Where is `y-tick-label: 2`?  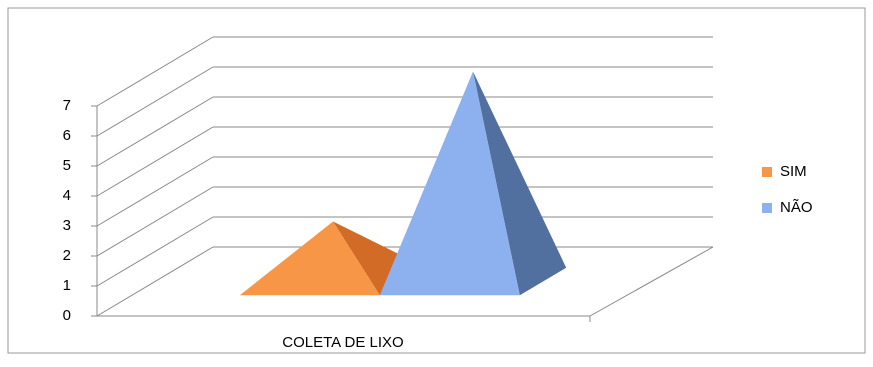 y-tick-label: 2 is located at coordinates (67, 255).